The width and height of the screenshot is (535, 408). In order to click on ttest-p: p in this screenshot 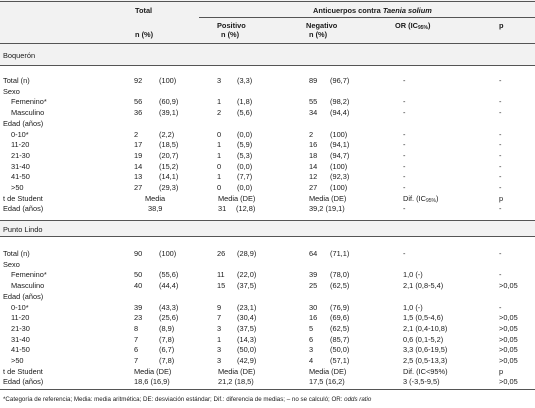, I will do `click(501, 198)`.